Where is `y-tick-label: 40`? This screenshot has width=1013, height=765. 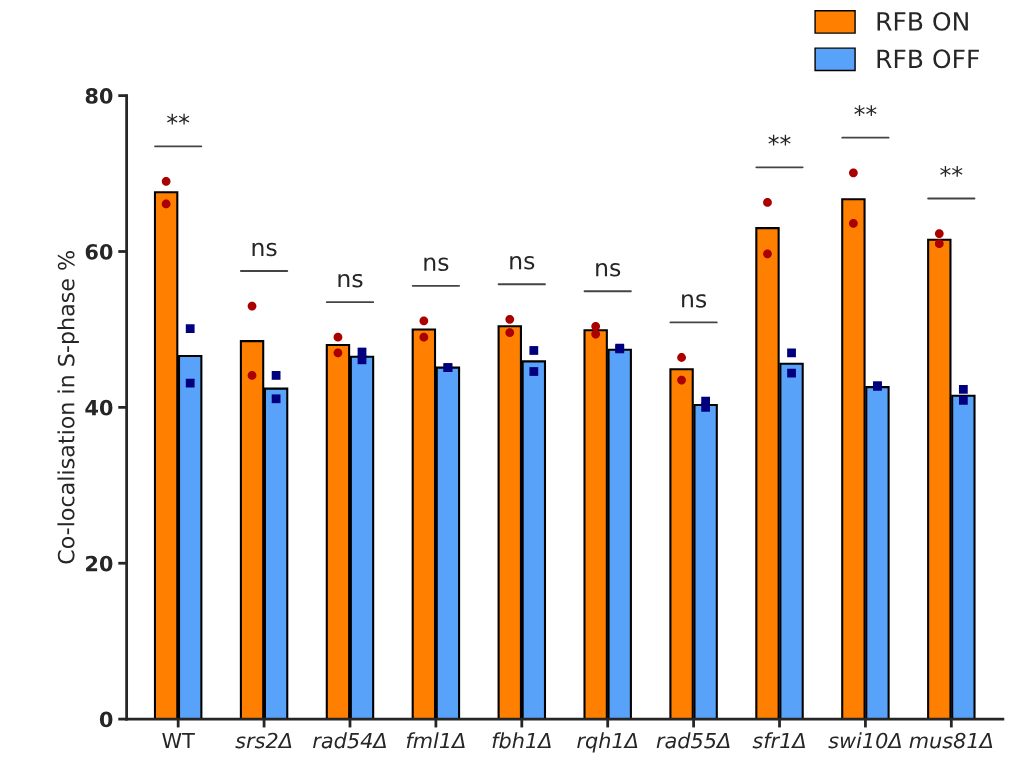
y-tick-label: 40 is located at coordinates (99, 407).